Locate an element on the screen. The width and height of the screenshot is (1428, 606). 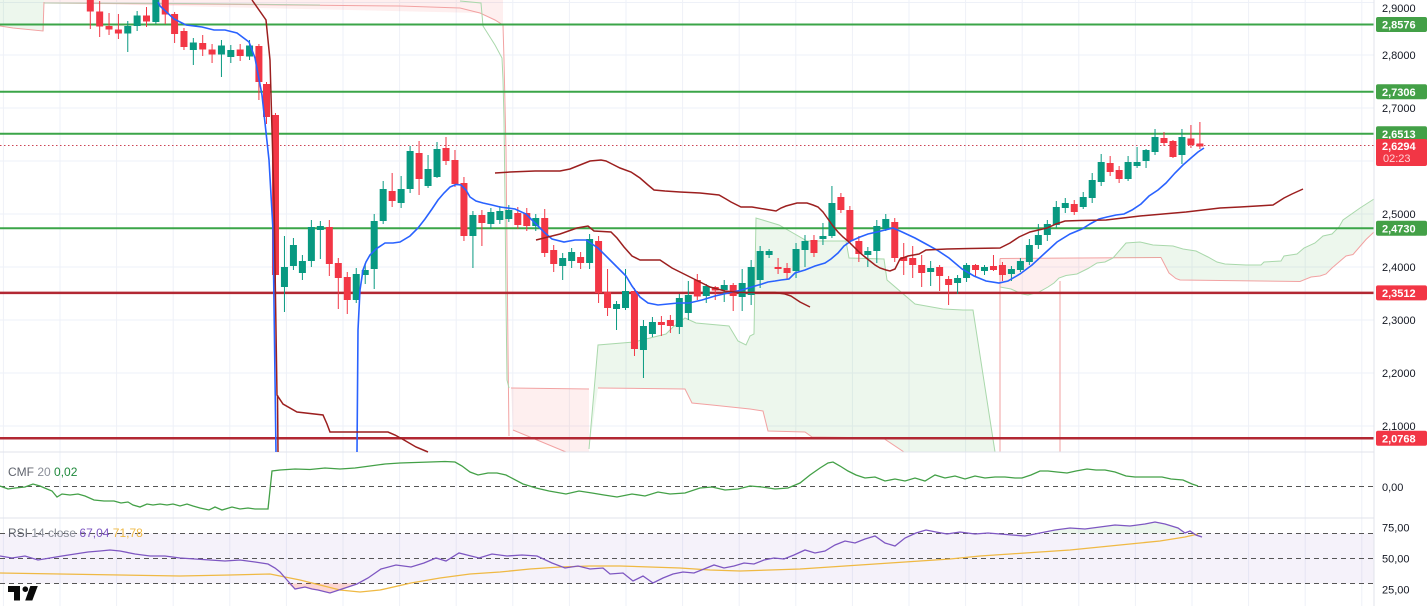
svg-text: 2,6513 is located at coordinates (1399, 135).